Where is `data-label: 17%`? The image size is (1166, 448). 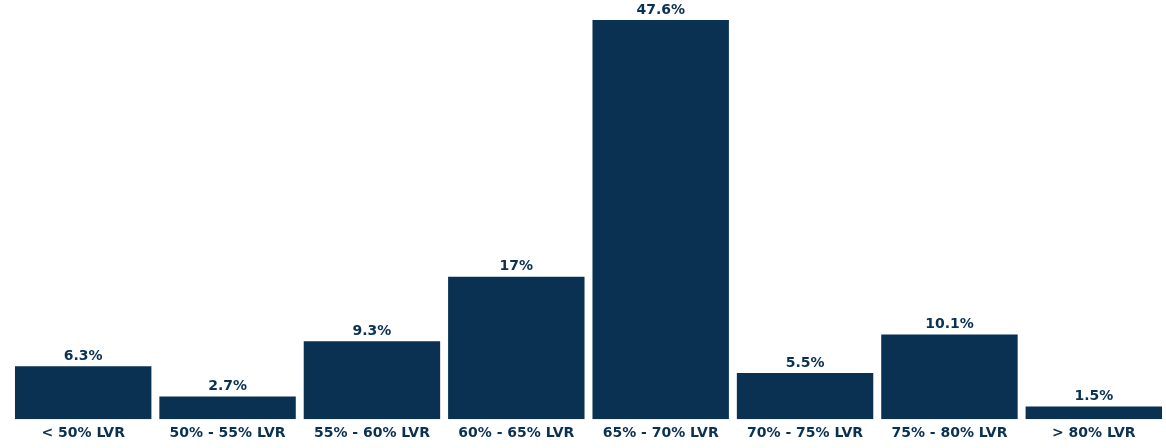
data-label: 17% is located at coordinates (516, 265).